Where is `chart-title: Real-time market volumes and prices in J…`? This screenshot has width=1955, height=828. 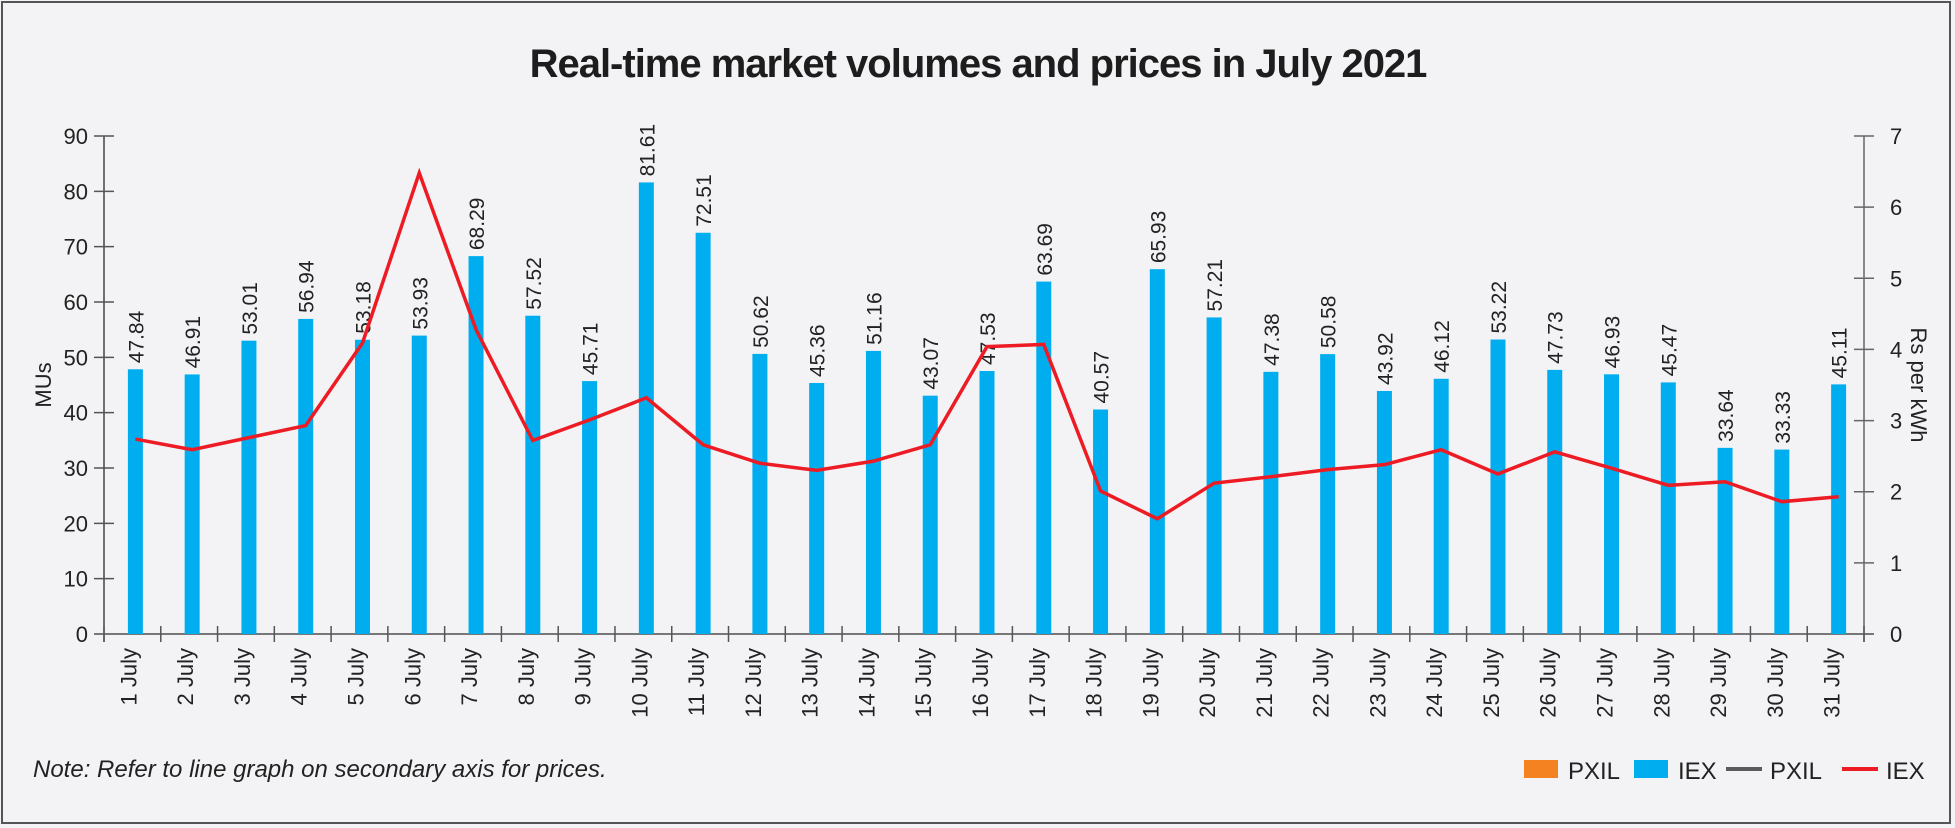 chart-title: Real-time market volumes and prices in J… is located at coordinates (979, 64).